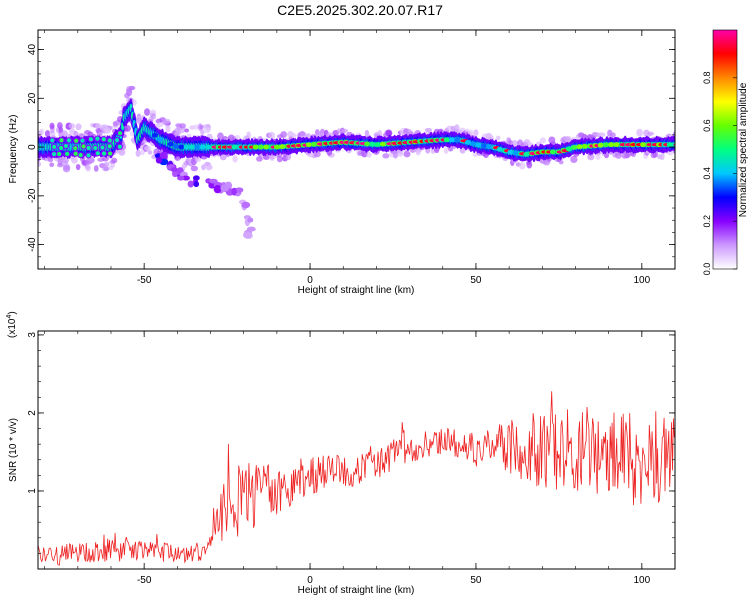 Image resolution: width=750 pixels, height=600 pixels. What do you see at coordinates (360, 10) in the screenshot?
I see `chart-title: C2E5.2025.302.20.07.R17` at bounding box center [360, 10].